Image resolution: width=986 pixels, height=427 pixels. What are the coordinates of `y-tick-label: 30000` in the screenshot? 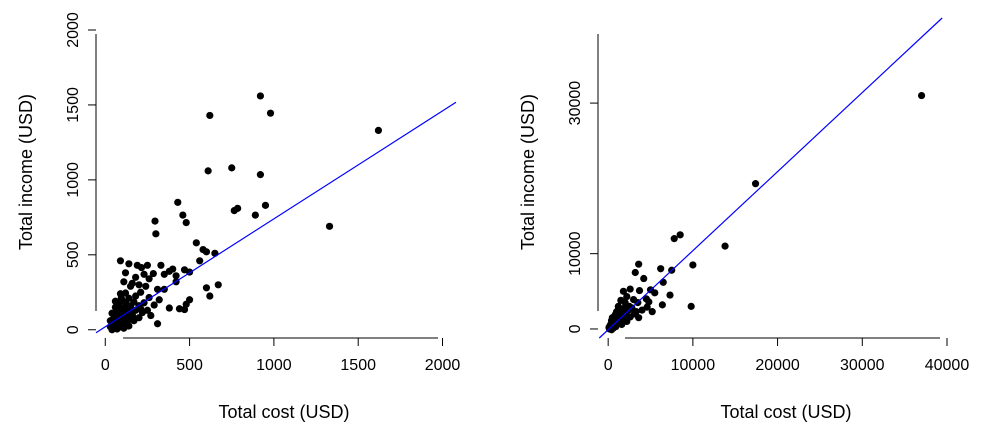 It's located at (575, 103).